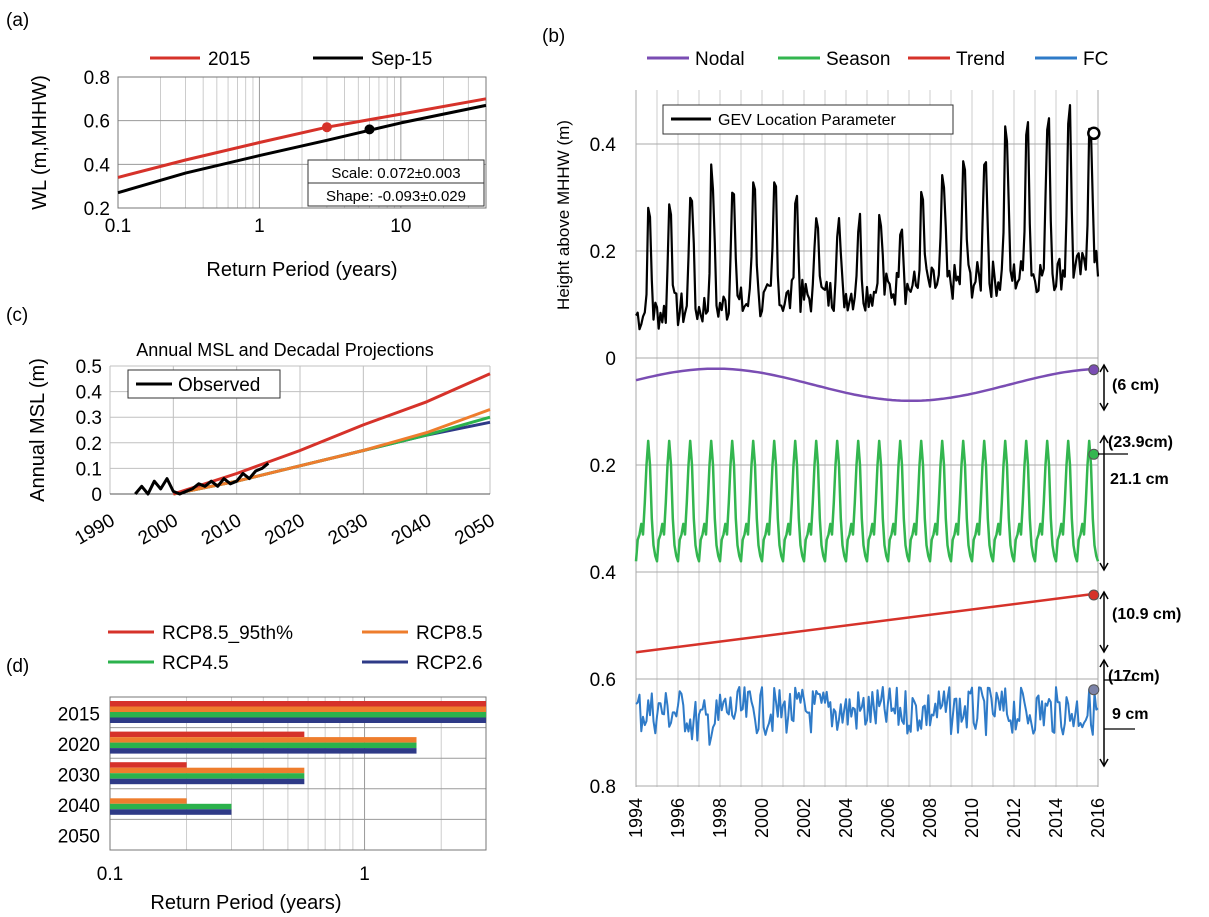 This screenshot has height=917, width=1209. Describe the element at coordinates (411, 529) in the screenshot. I see `x-tick-label: 2040` at that location.